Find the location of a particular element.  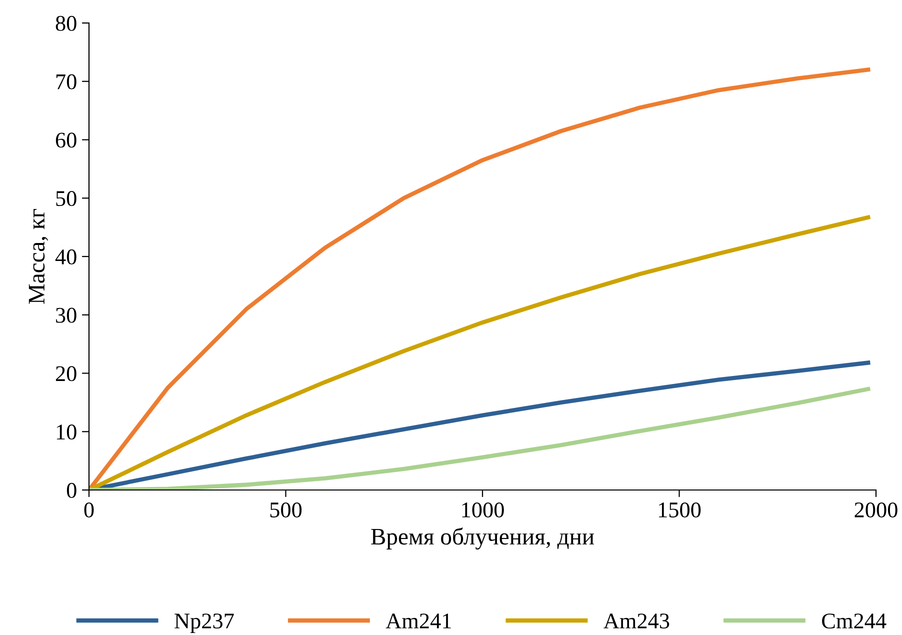

legend-label: Am241 is located at coordinates (418, 621).